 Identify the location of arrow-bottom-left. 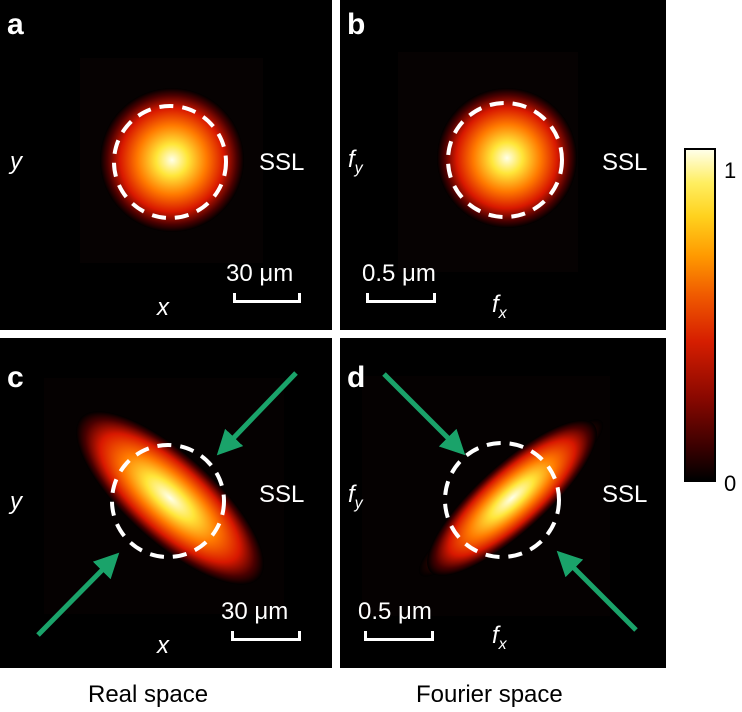
(78, 594).